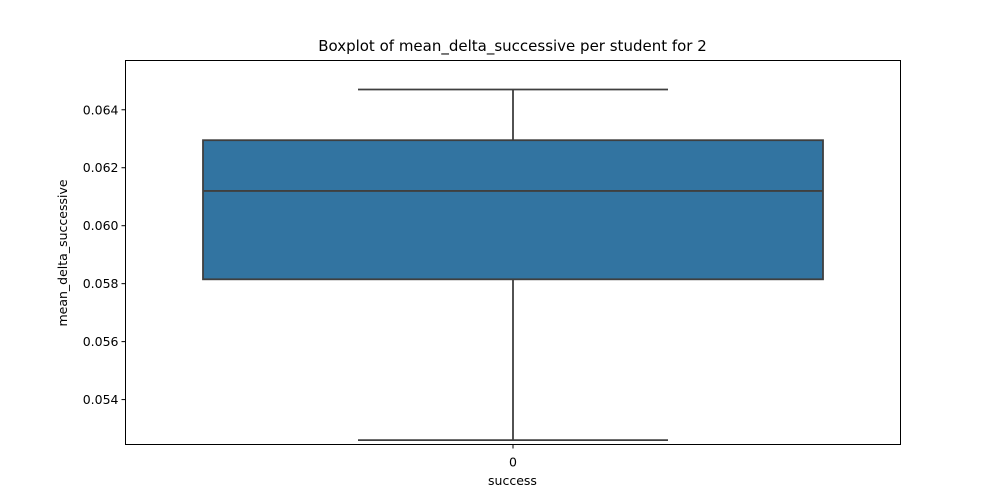 This screenshot has width=1000, height=500. Describe the element at coordinates (101, 341) in the screenshot. I see `y-tick-label: 0.056` at that location.